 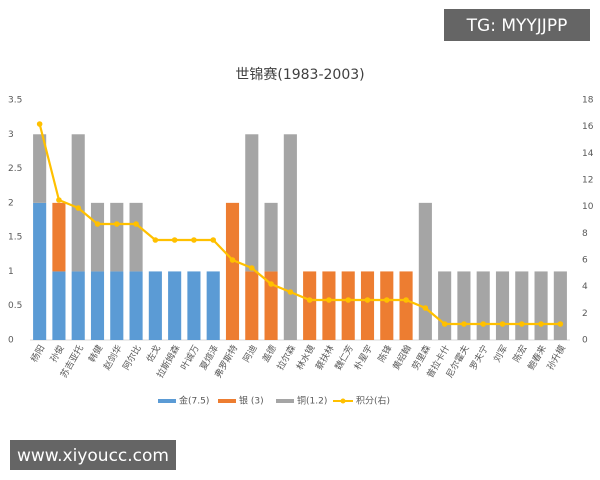 I want to click on y-tick-label: 1, so click(x=11, y=272).